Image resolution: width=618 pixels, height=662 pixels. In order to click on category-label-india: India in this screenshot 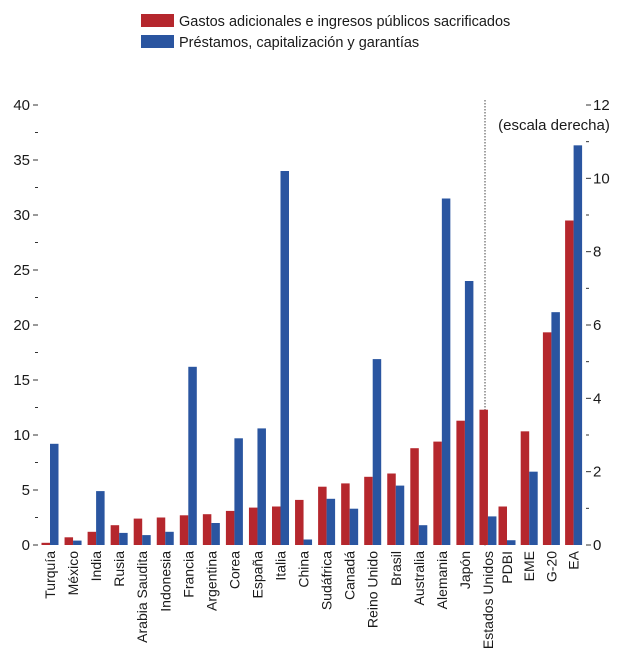, I will do `click(96, 566)`.